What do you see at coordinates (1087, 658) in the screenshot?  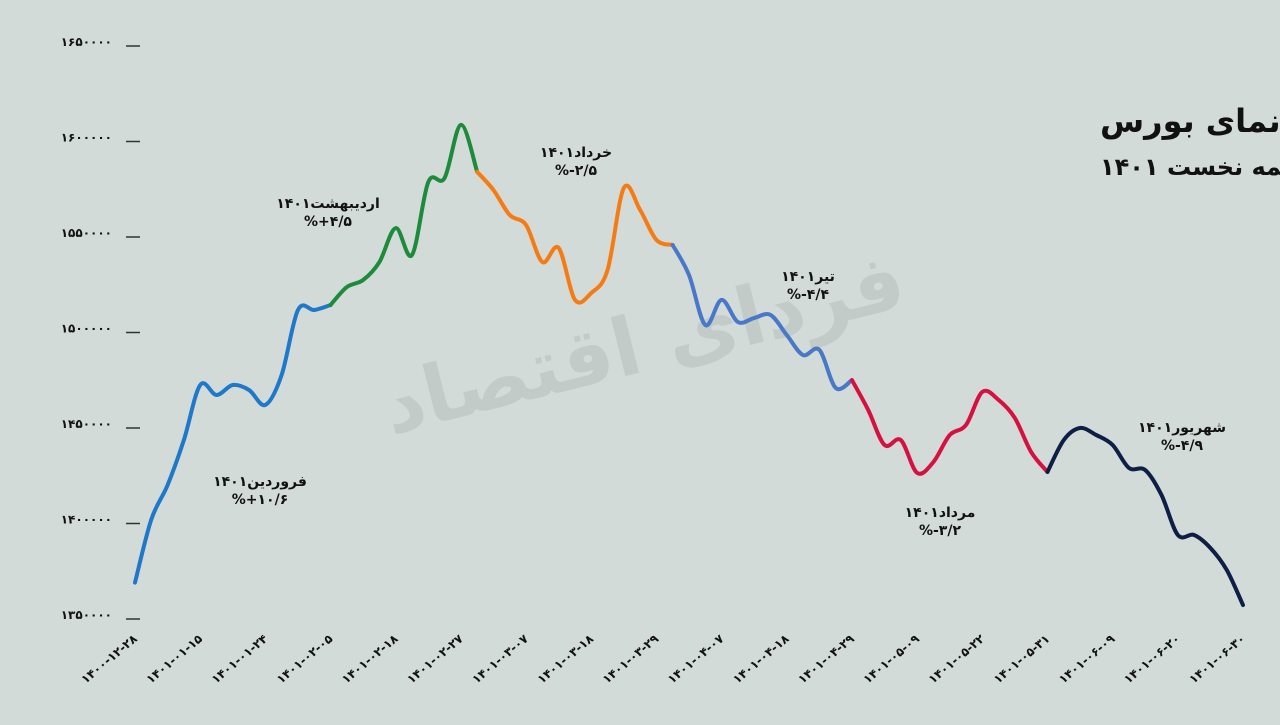 I see `x-tick-label: ۱۴۰۱-۰۶-۰۹` at bounding box center [1087, 658].